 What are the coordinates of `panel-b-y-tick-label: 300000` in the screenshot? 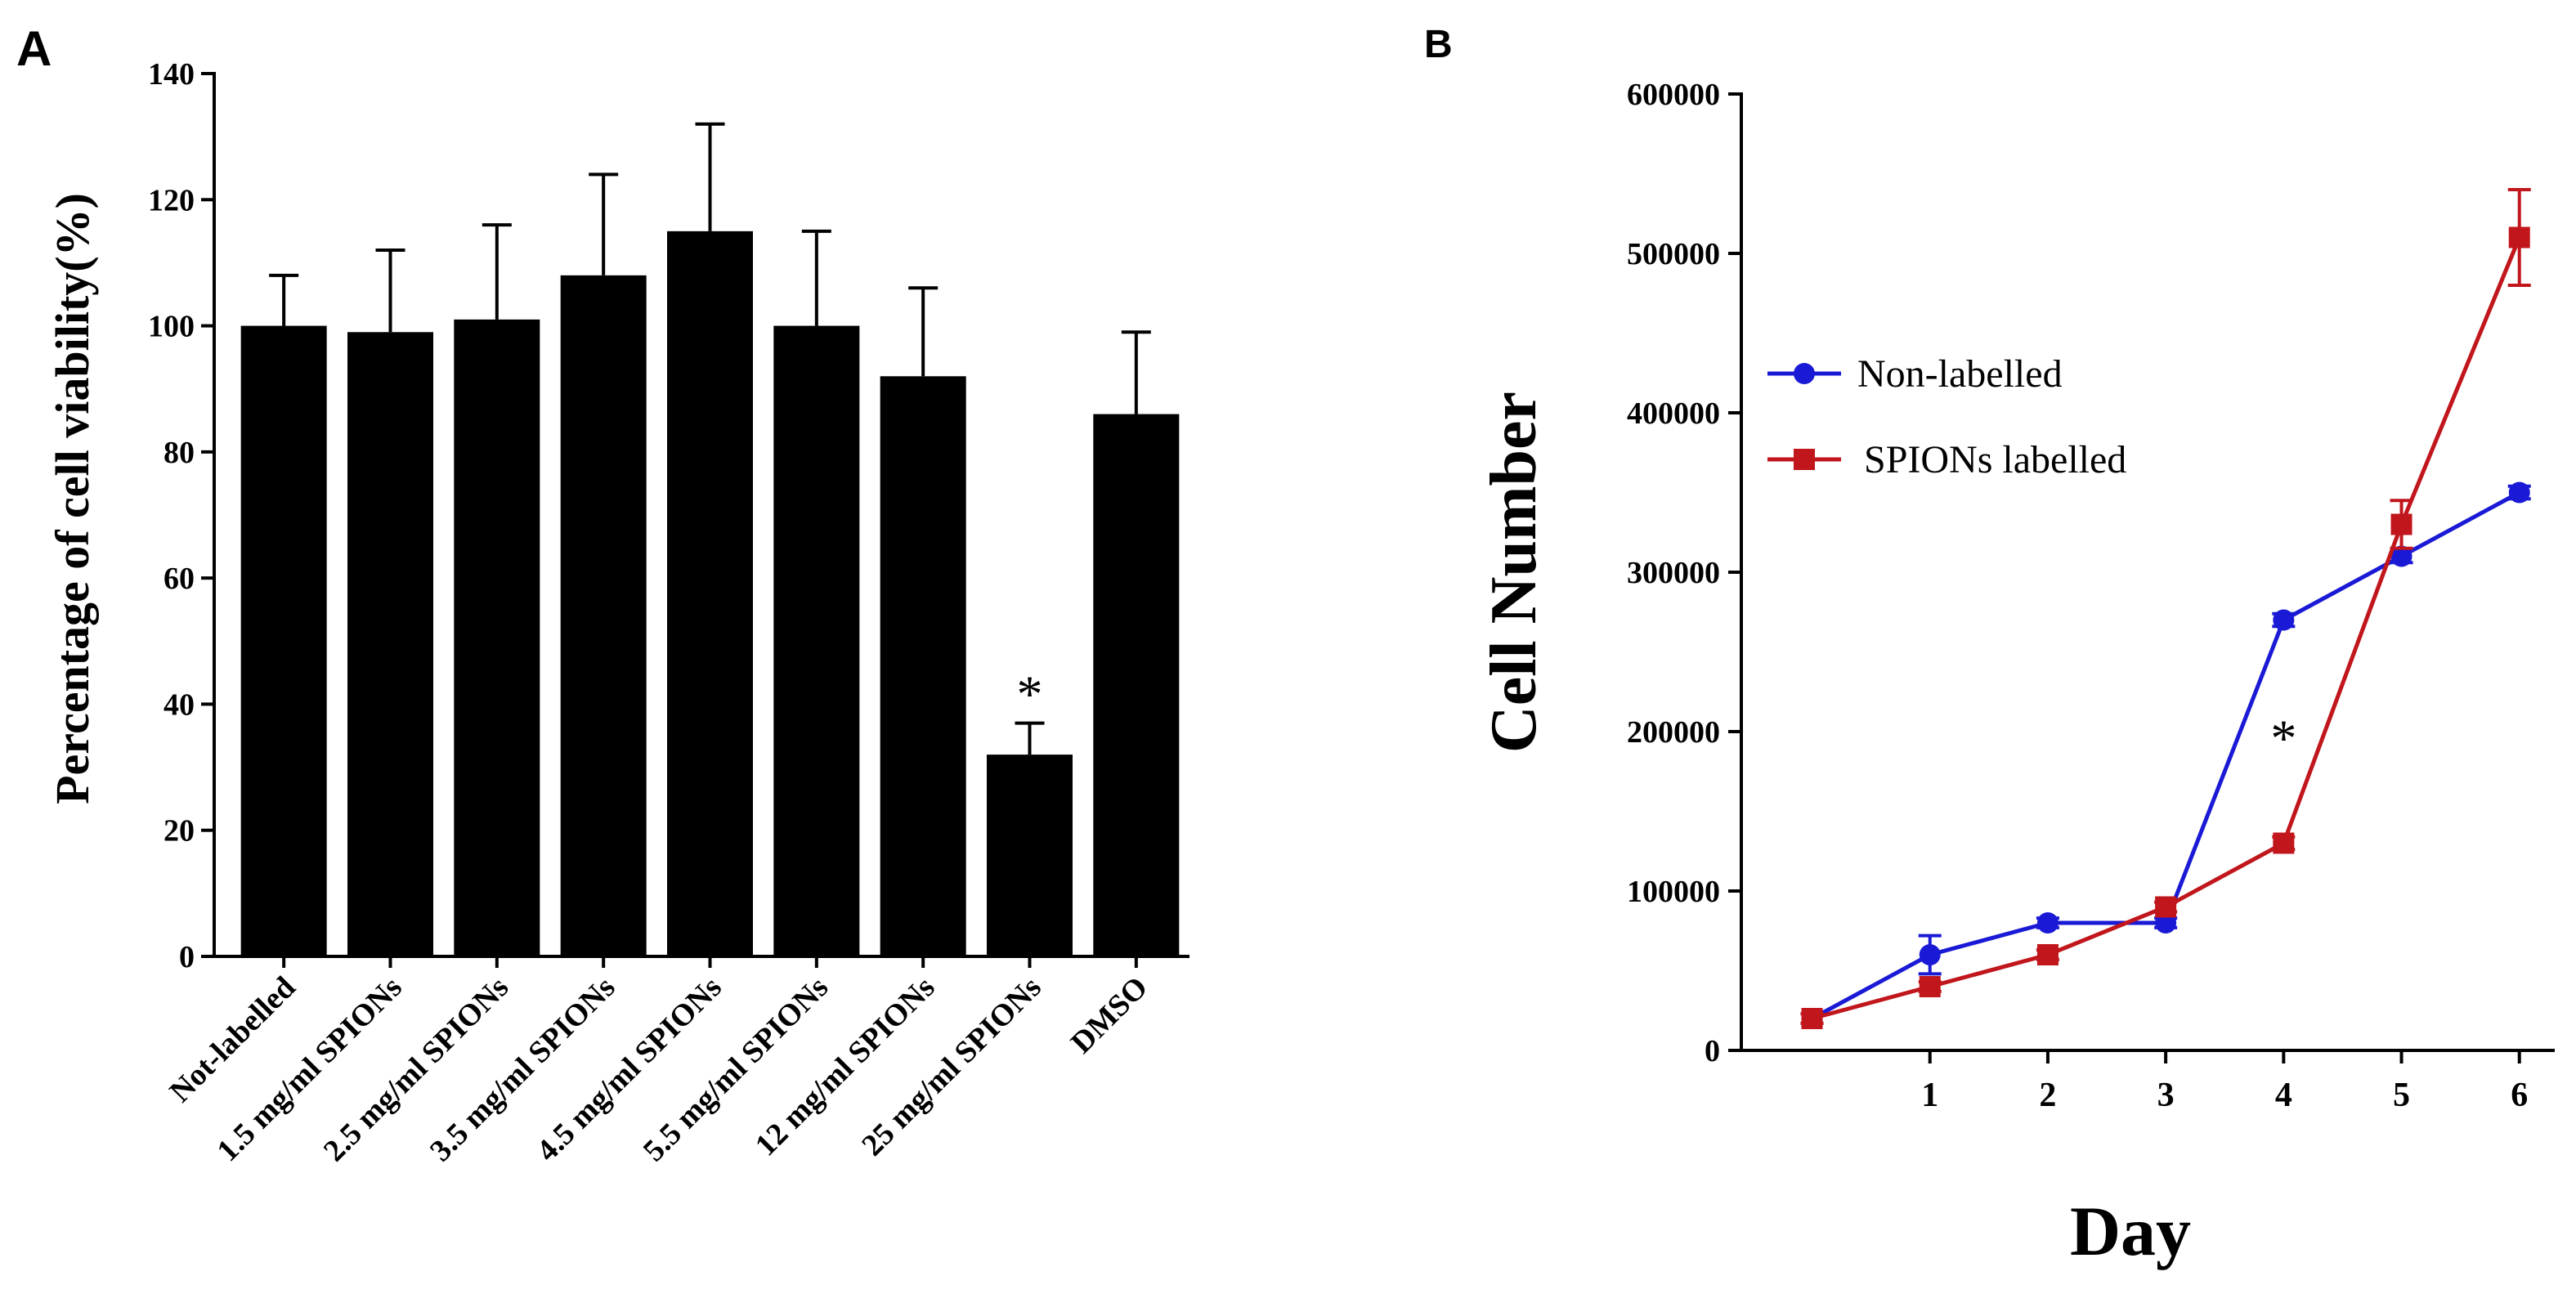 It's located at (1674, 573).